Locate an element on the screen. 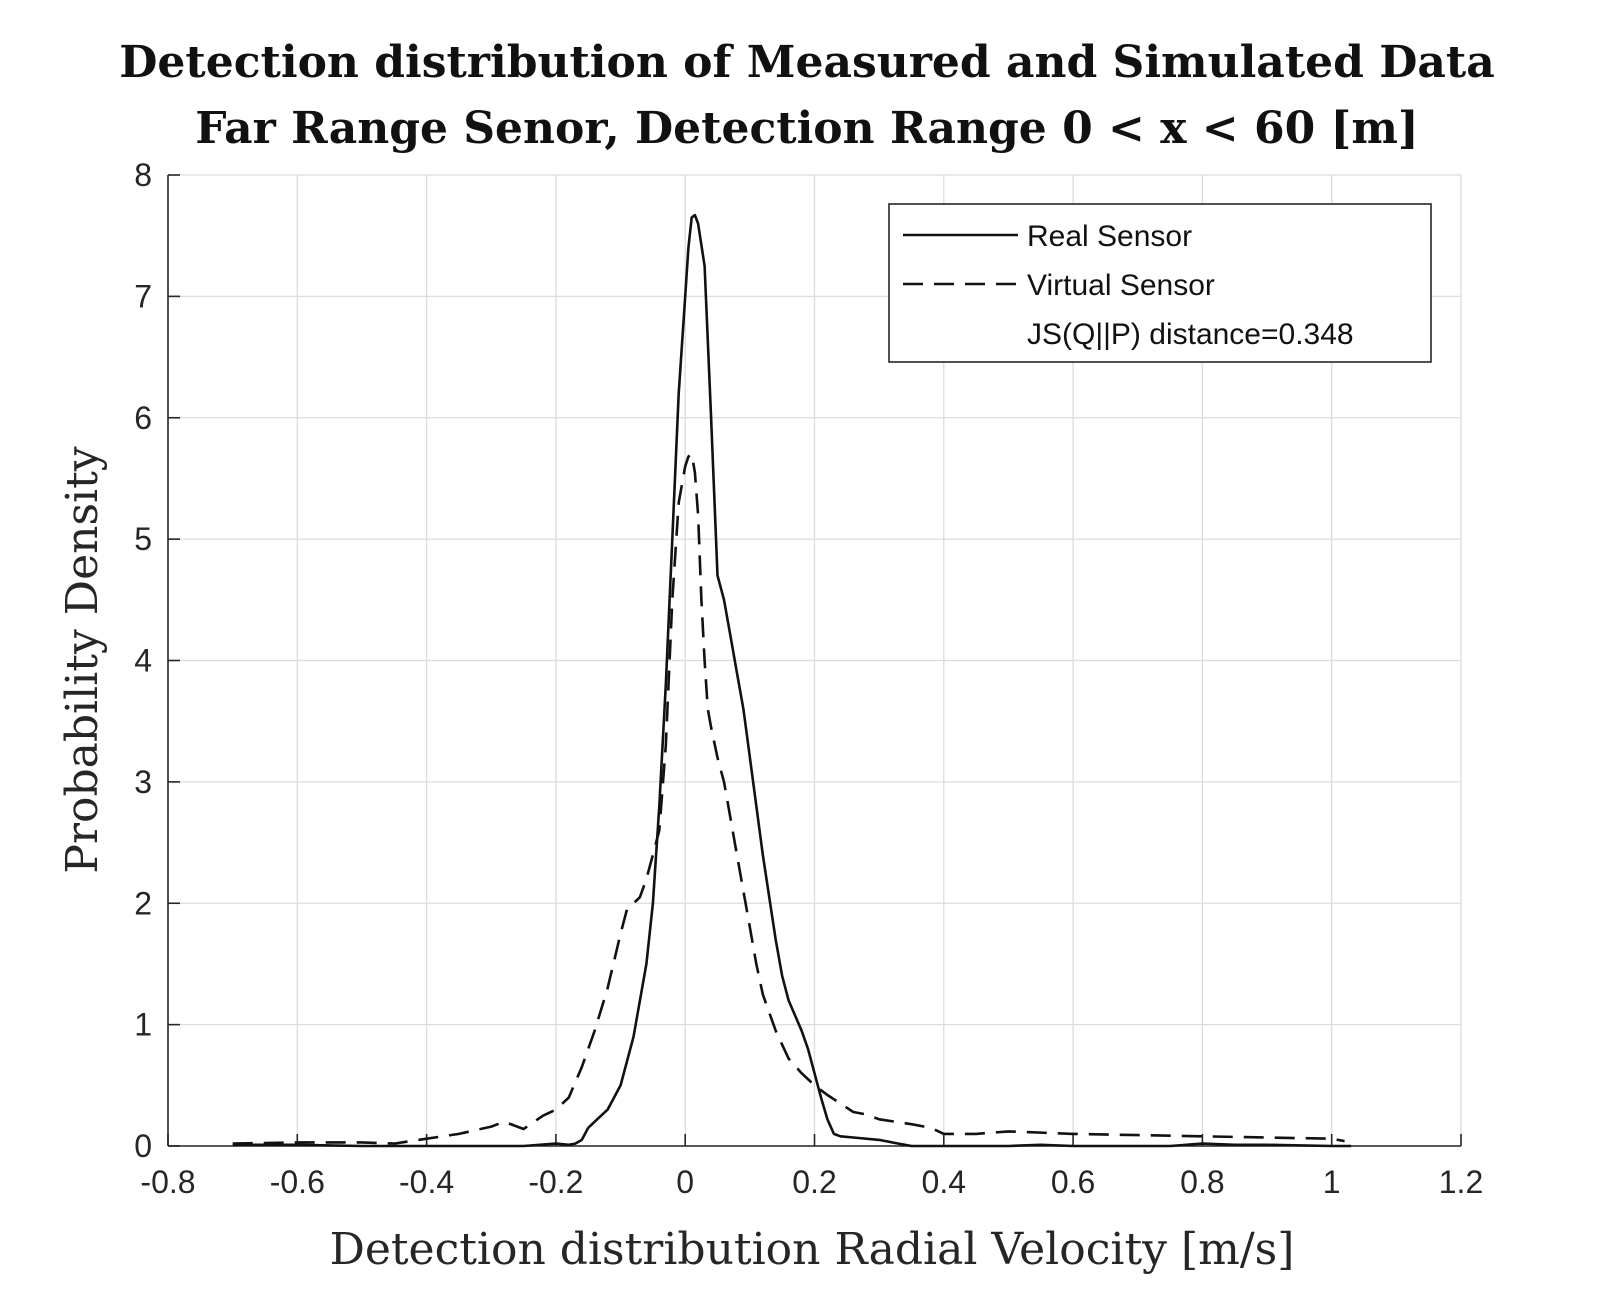  y-tick-label-8: 8 is located at coordinates (143, 175).